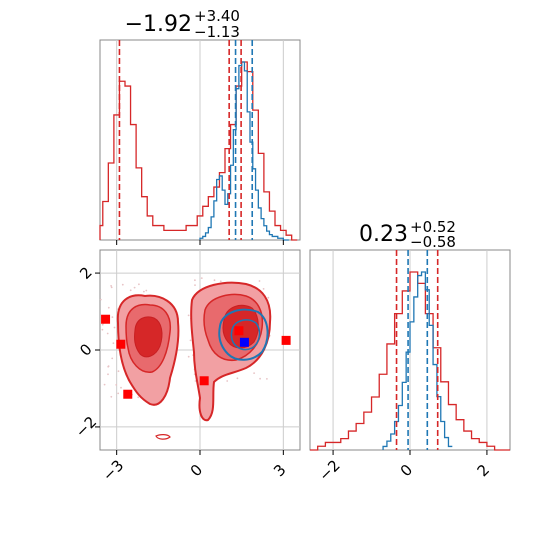  I want to click on blue-outer-contour, so click(243, 334).